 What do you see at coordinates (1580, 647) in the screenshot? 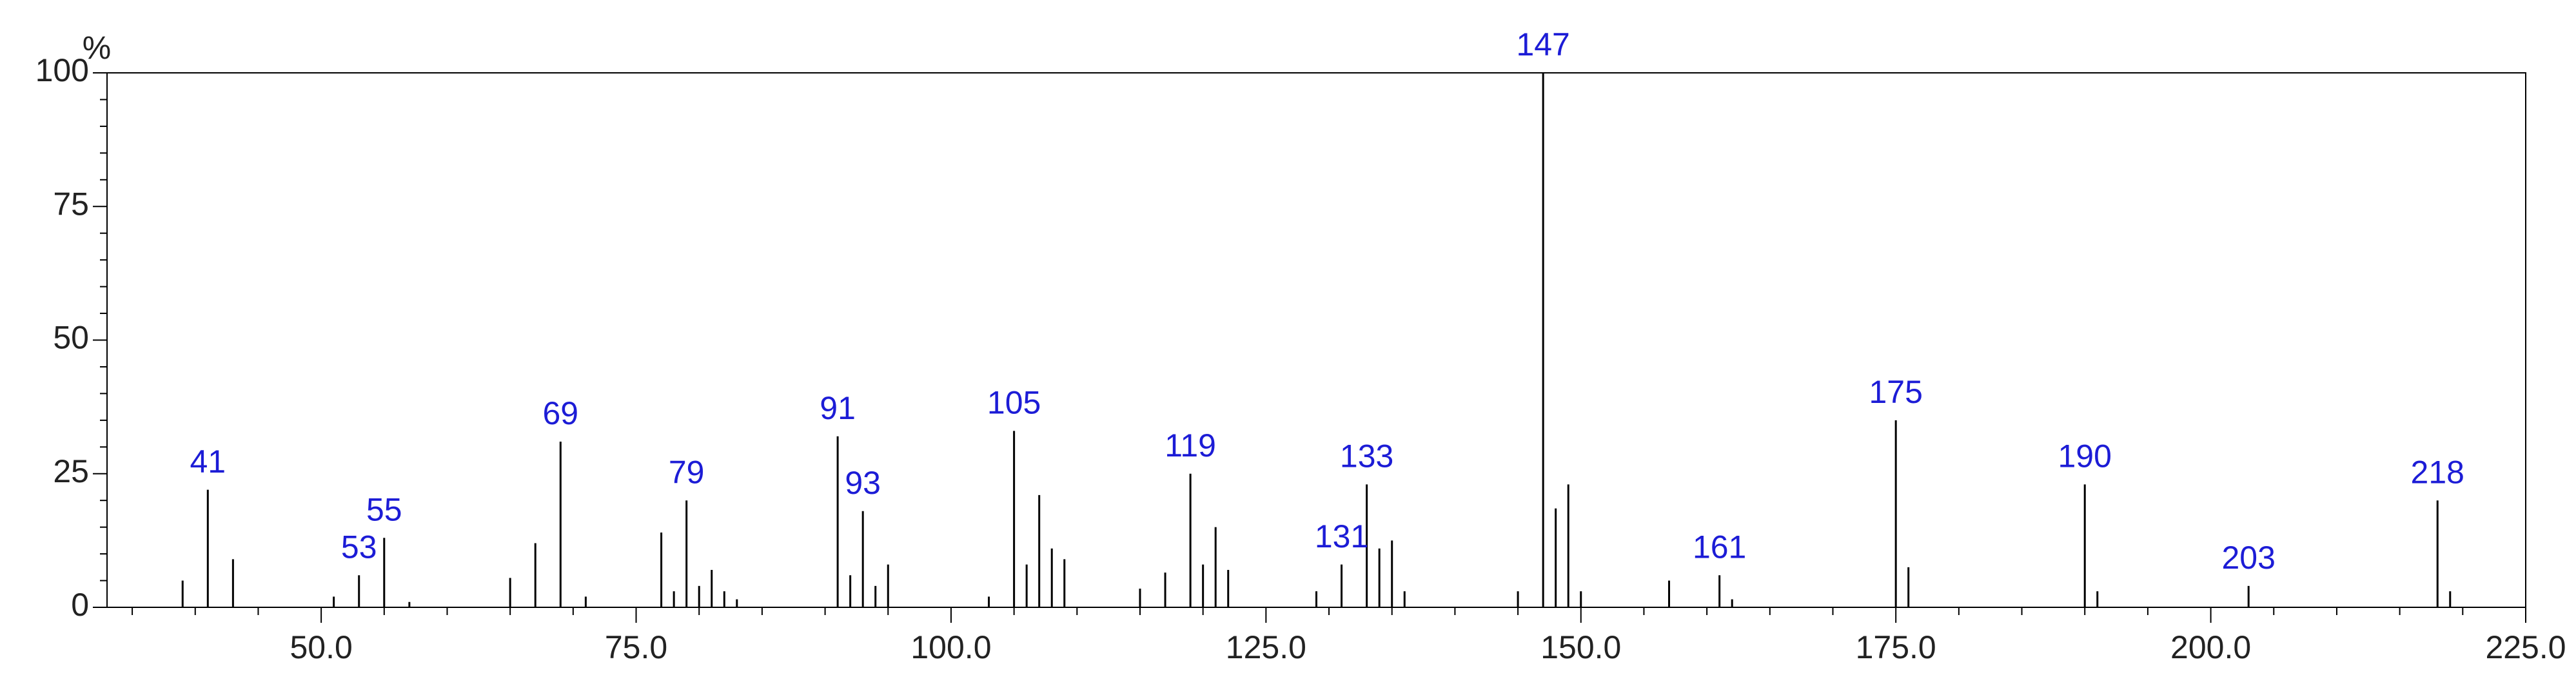
I see `x-tick-label: 150.0` at bounding box center [1580, 647].